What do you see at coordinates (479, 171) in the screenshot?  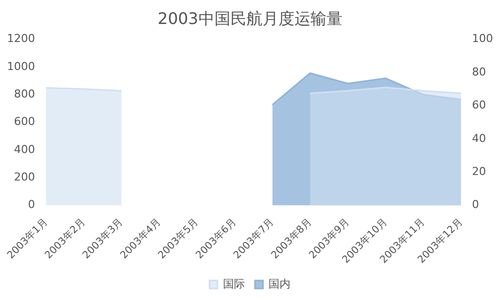 I see `y2-tick-label: 20` at bounding box center [479, 171].